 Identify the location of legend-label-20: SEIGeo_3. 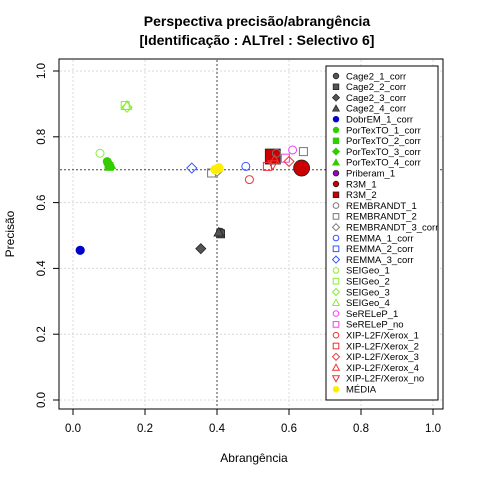
(368, 292).